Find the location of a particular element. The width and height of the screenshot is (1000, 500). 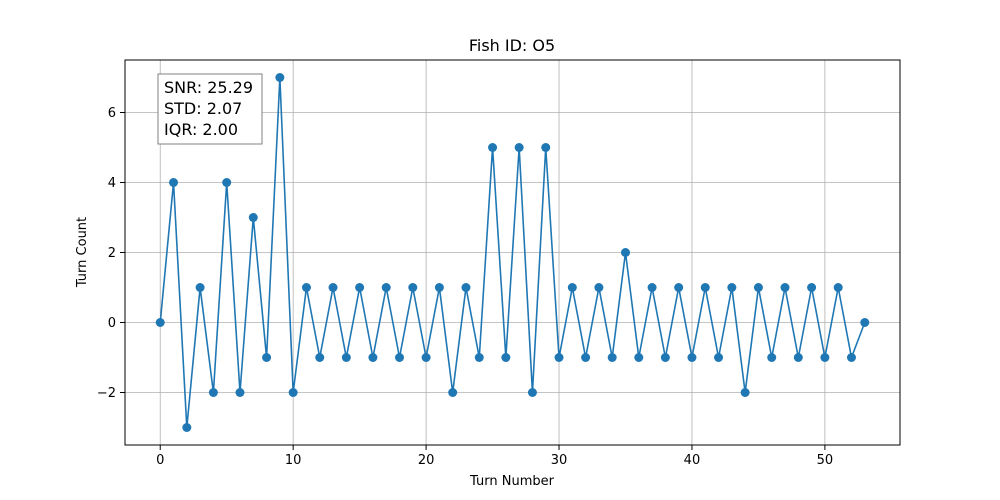

stats-snr: SNR: 25.29 is located at coordinates (208, 87).